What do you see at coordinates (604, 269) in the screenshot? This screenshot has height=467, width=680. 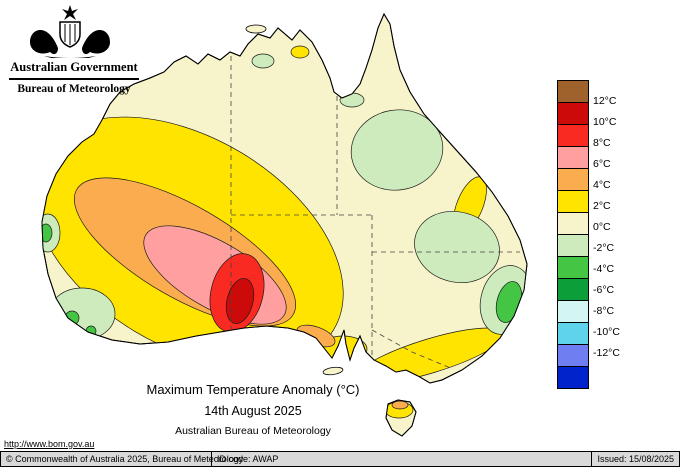 I see `legend-label-neg4: -4°C` at bounding box center [604, 269].